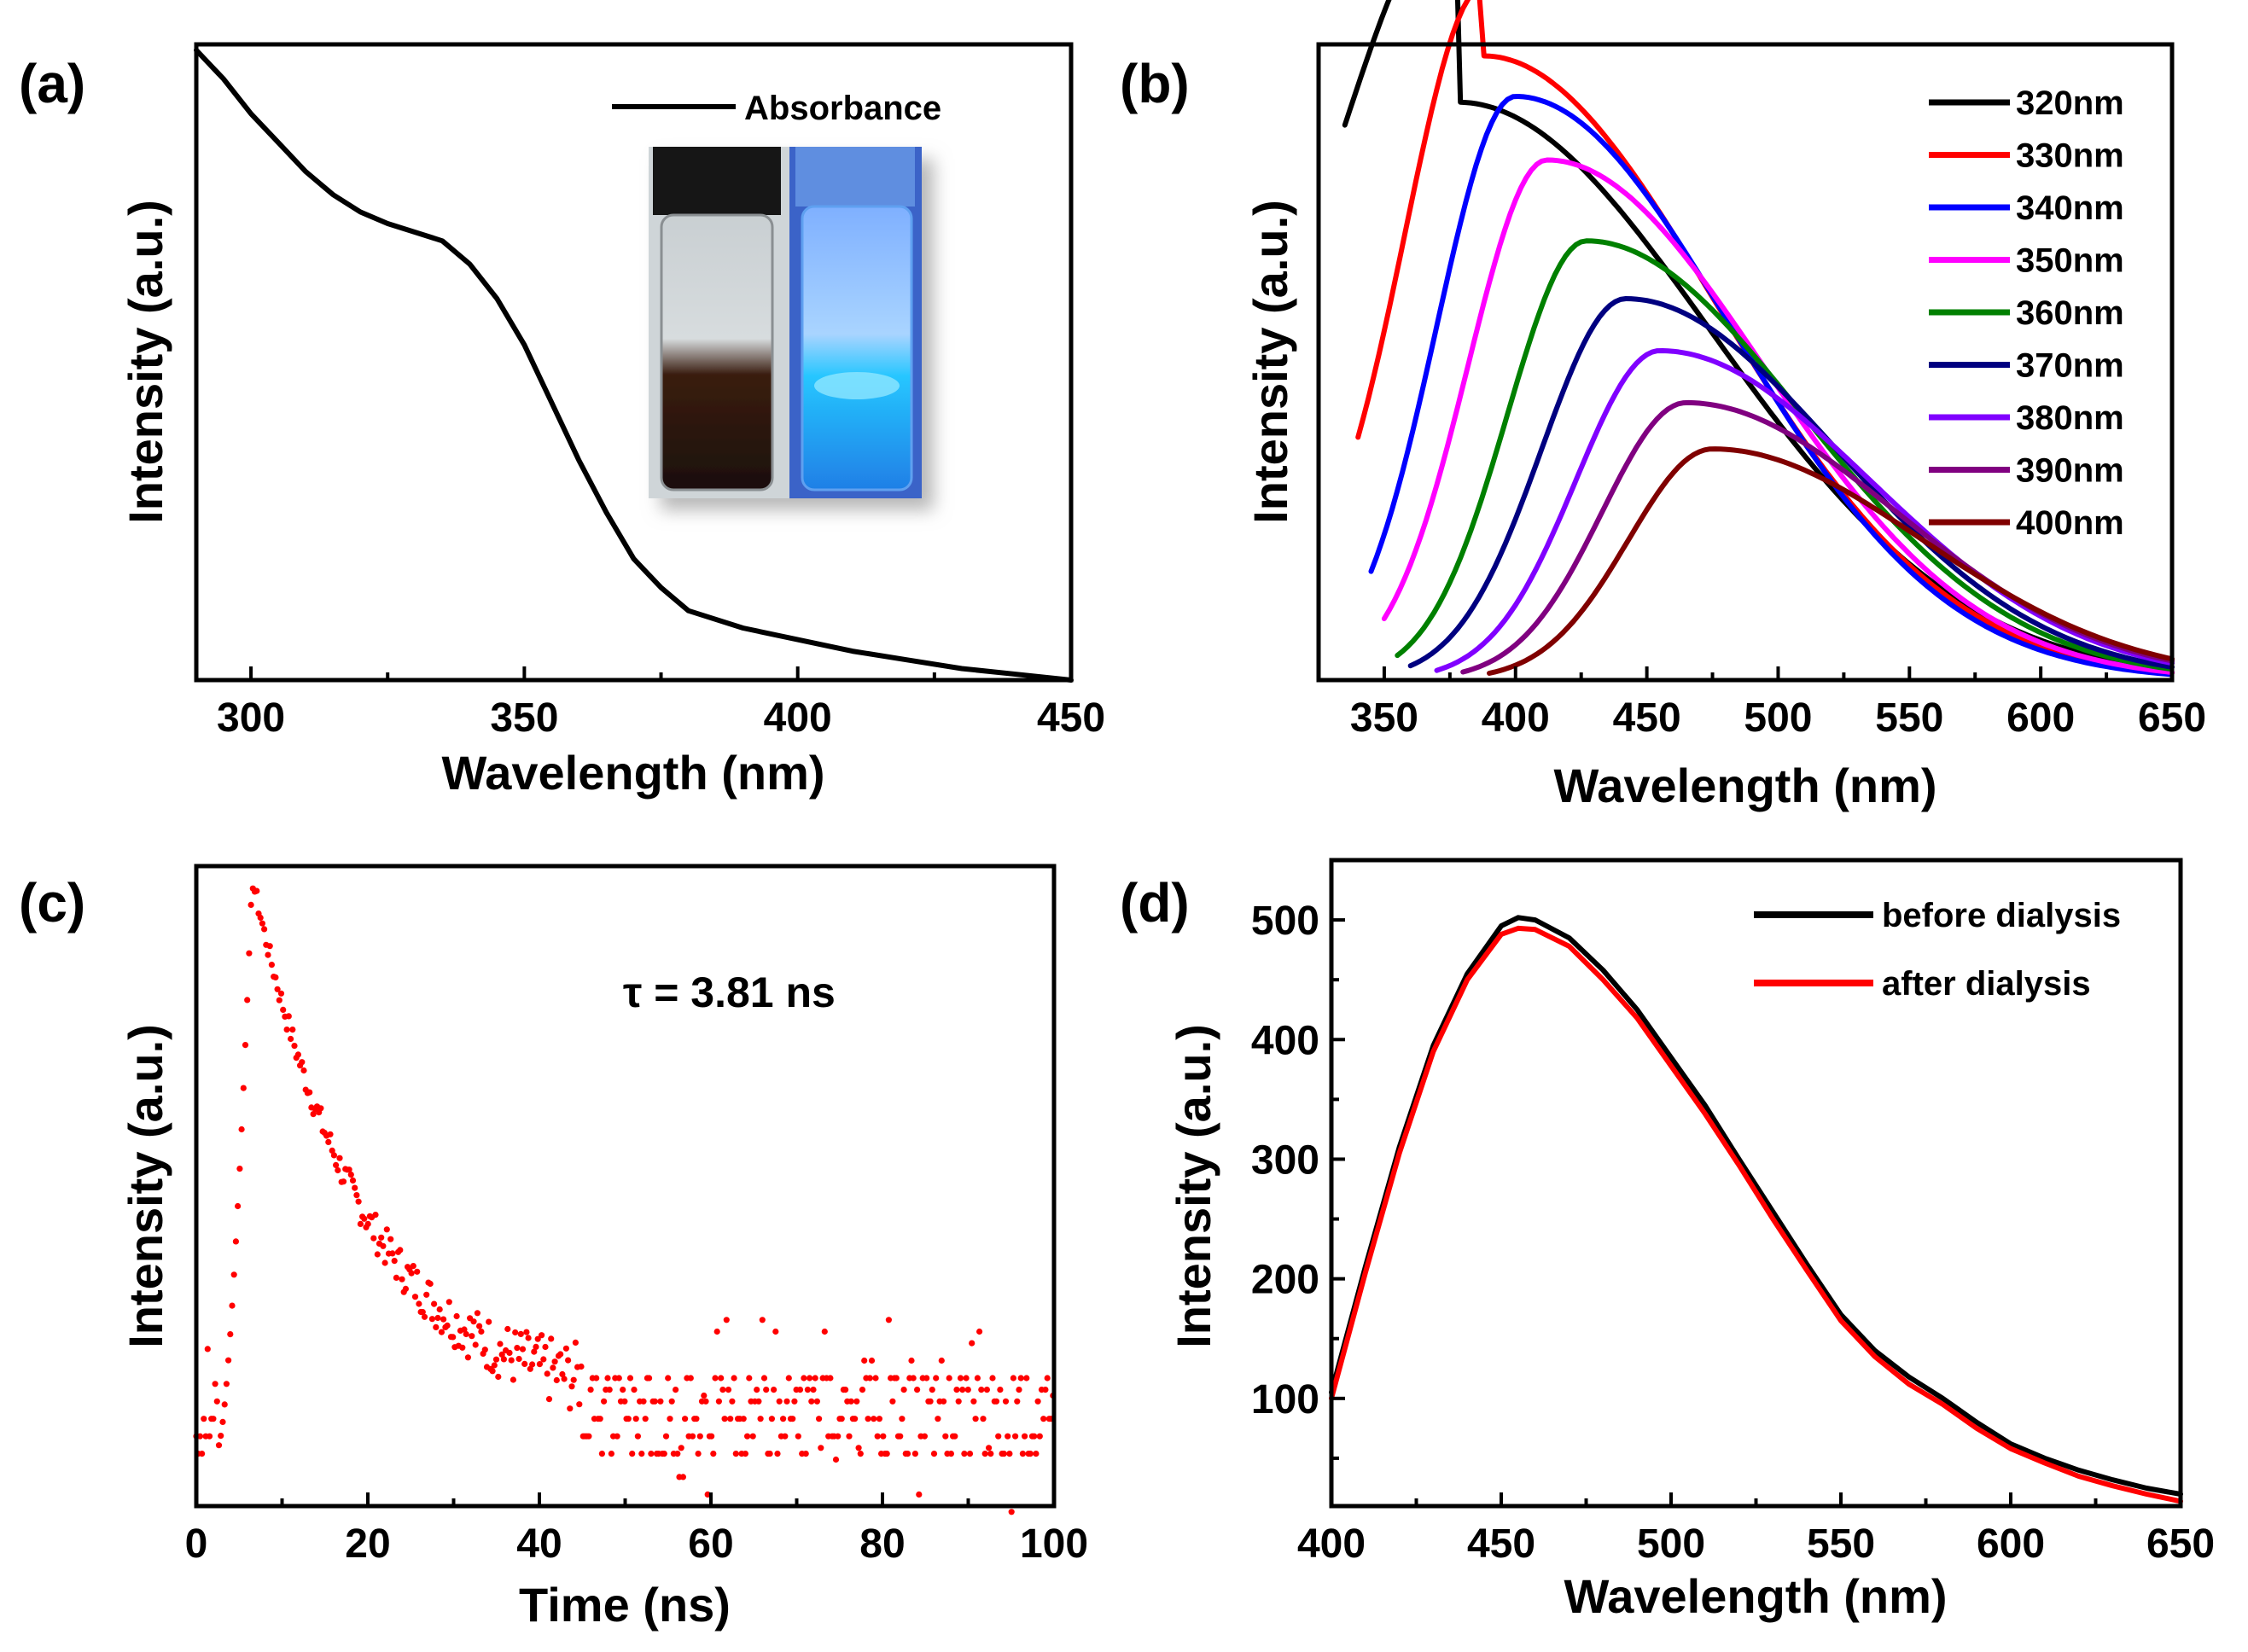  Describe the element at coordinates (1054, 1544) in the screenshot. I see `panel-c-x-tick-label: 100` at that location.